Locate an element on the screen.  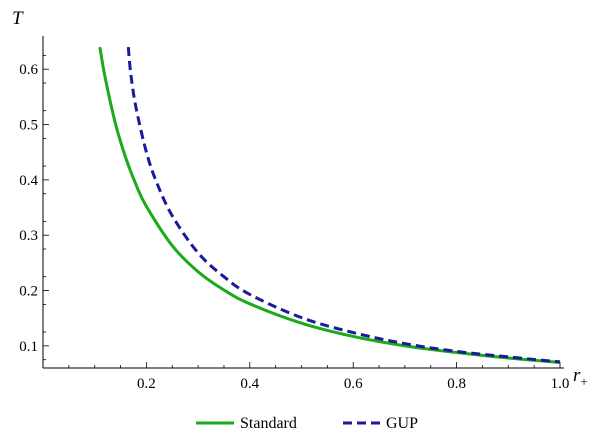
x-axis-title: r+ is located at coordinates (580, 377).